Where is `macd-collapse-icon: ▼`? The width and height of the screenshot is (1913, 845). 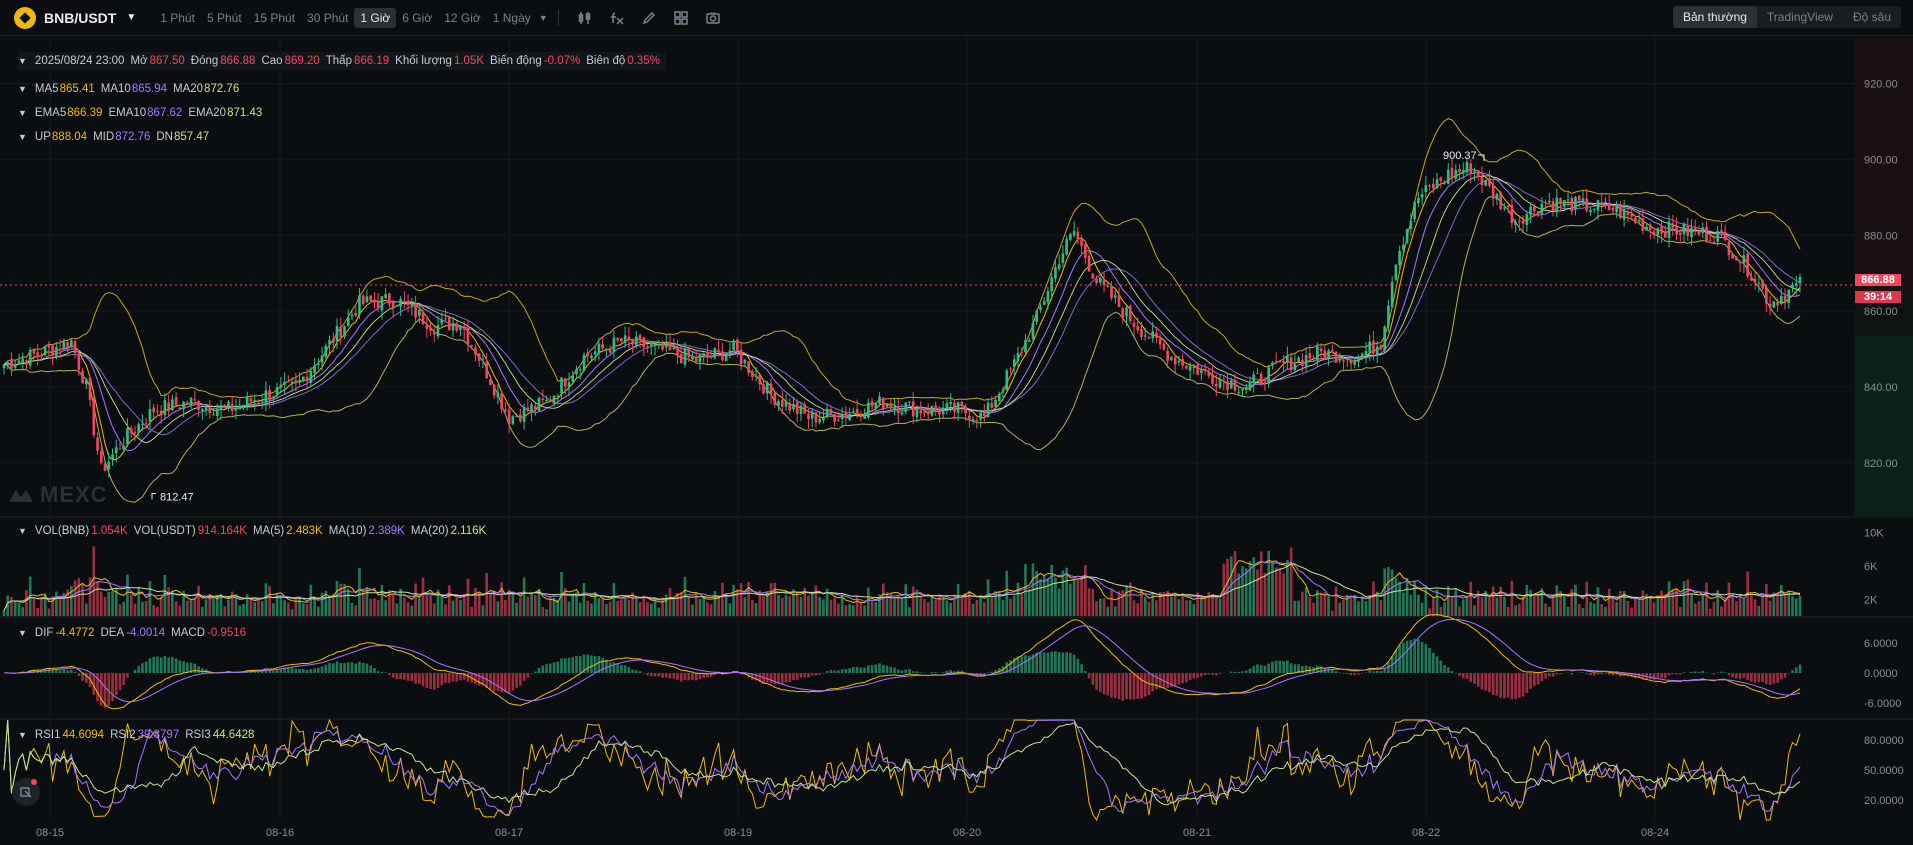 macd-collapse-icon: ▼ is located at coordinates (22, 633).